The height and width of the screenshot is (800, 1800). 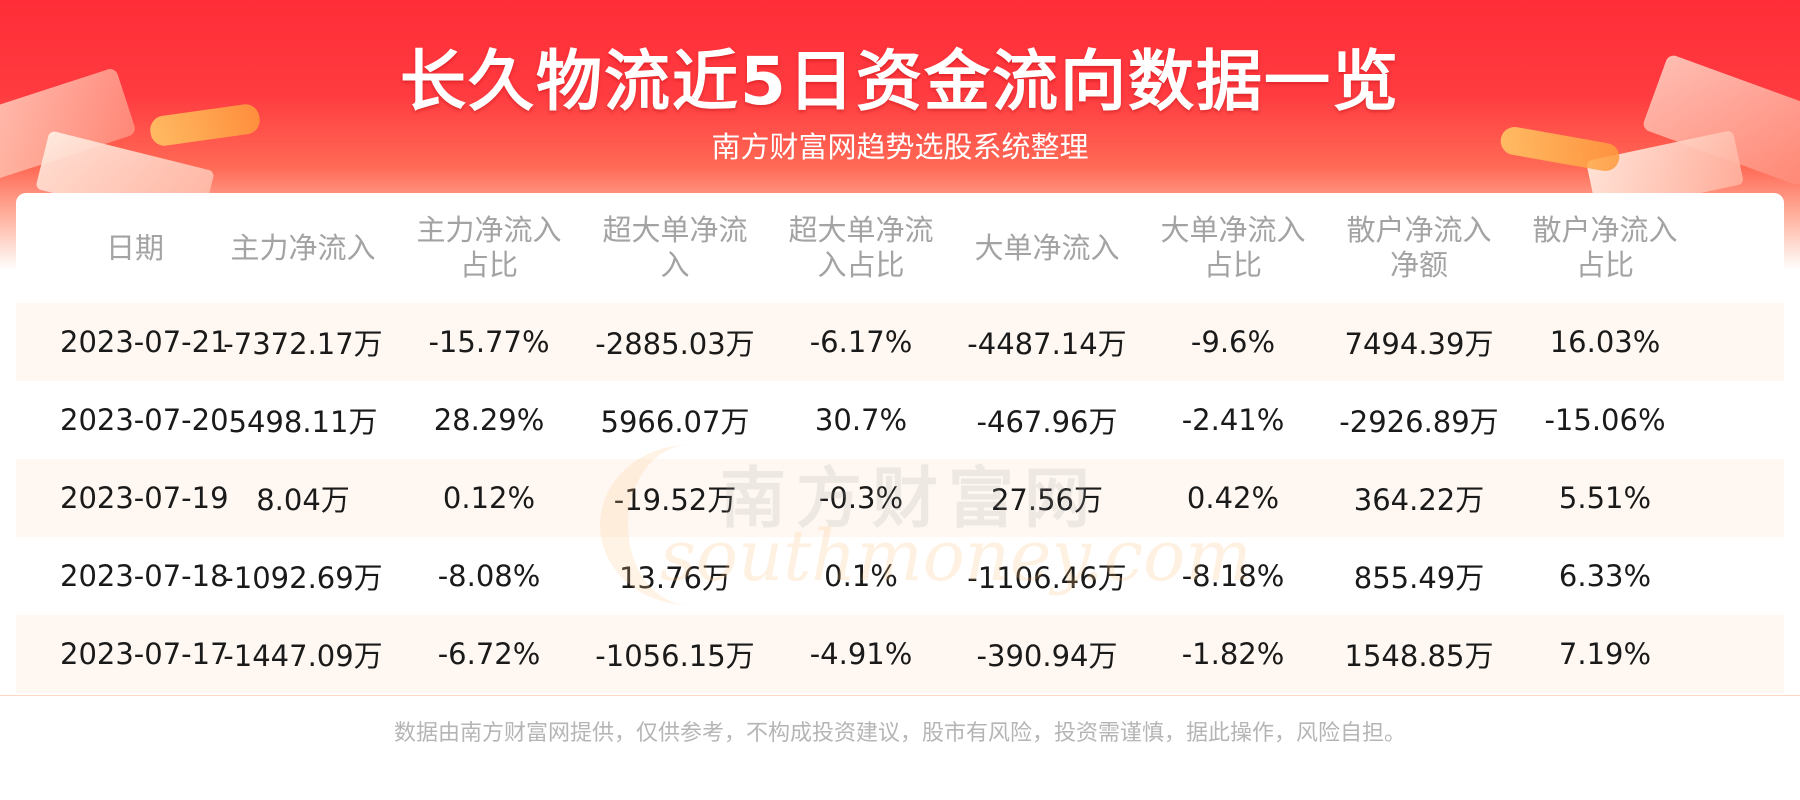 I want to click on value-cell: -4.91%, so click(x=861, y=654).